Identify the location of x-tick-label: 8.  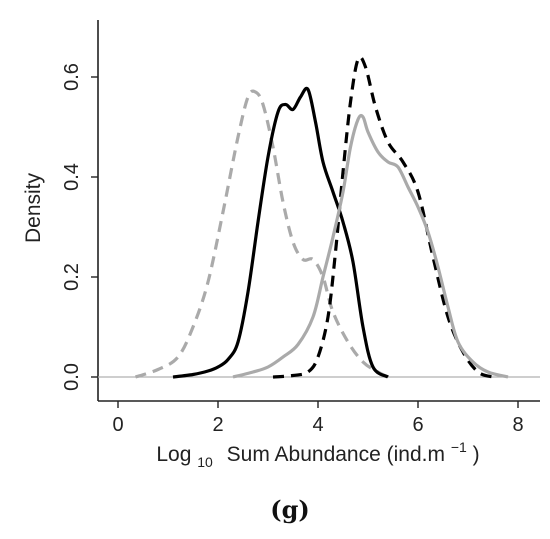
(517, 425).